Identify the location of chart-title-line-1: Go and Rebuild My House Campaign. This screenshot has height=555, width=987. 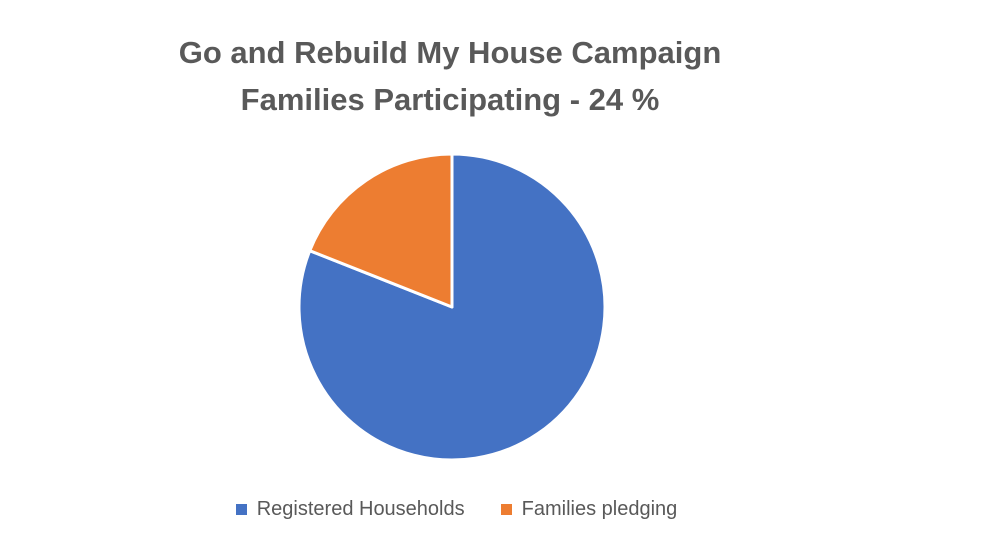
(450, 52).